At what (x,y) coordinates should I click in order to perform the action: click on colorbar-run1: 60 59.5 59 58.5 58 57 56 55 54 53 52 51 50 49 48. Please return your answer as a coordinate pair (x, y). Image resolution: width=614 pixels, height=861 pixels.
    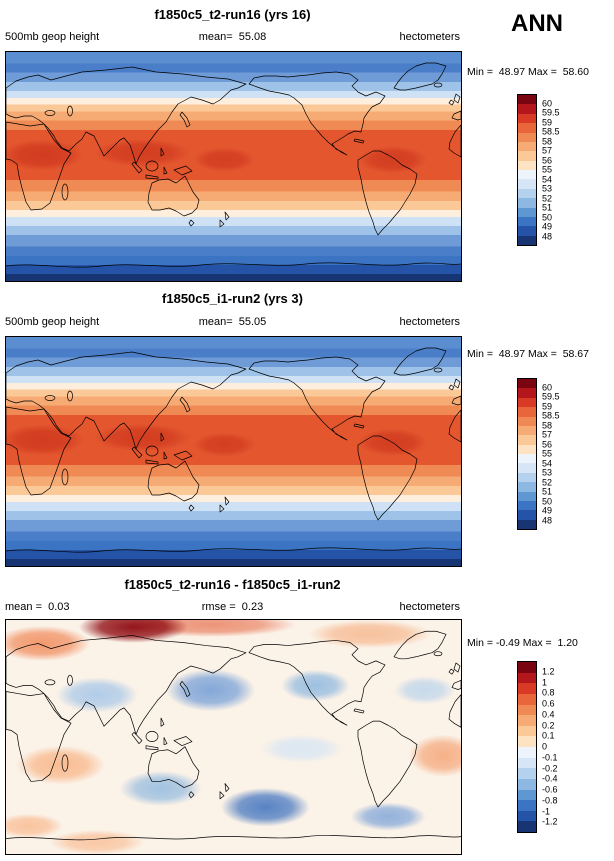
    Looking at the image, I should click on (538, 170).